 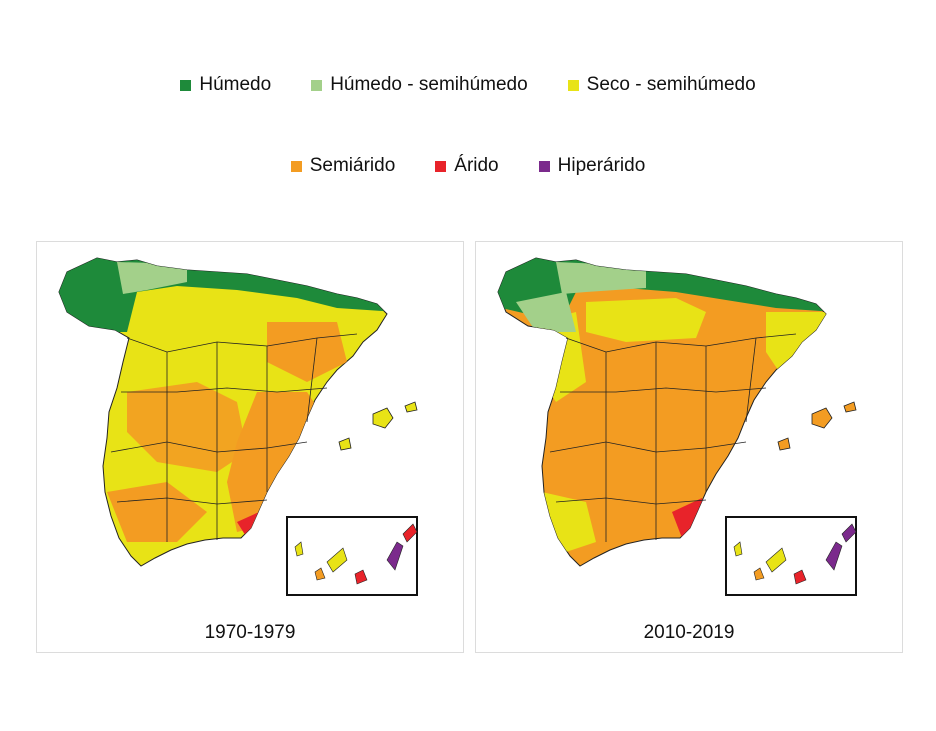 I want to click on subhumid-zone-cantabria-right, so click(x=601, y=278).